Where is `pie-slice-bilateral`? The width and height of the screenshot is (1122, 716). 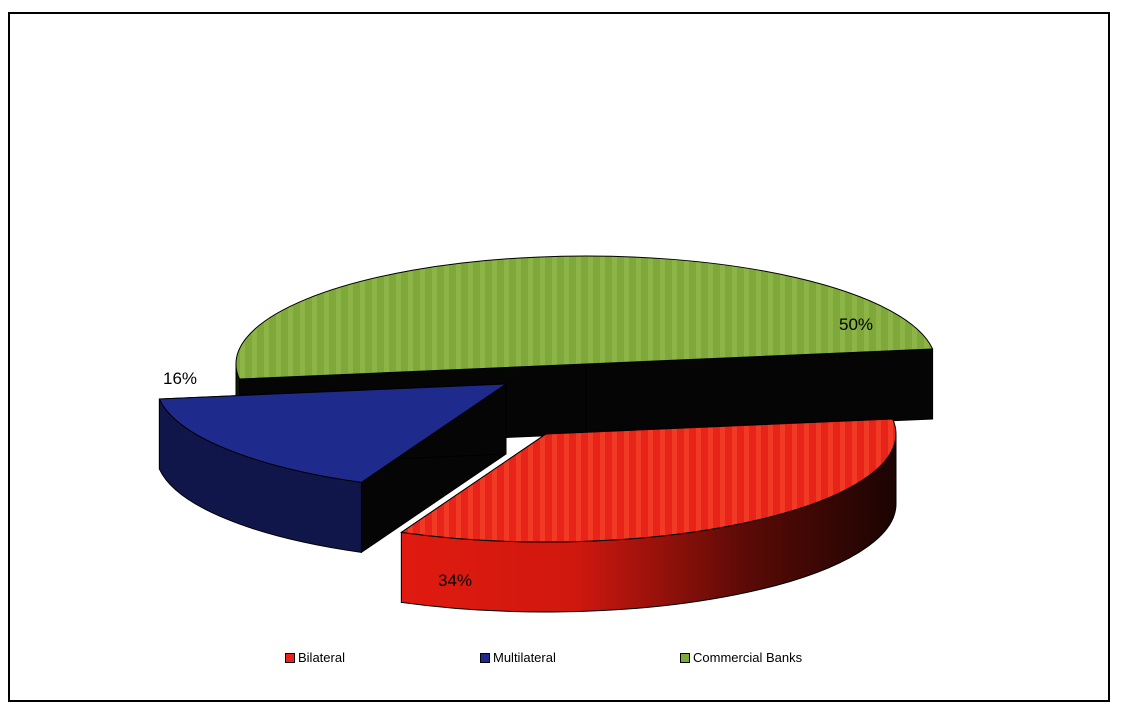 pie-slice-bilateral is located at coordinates (648, 515).